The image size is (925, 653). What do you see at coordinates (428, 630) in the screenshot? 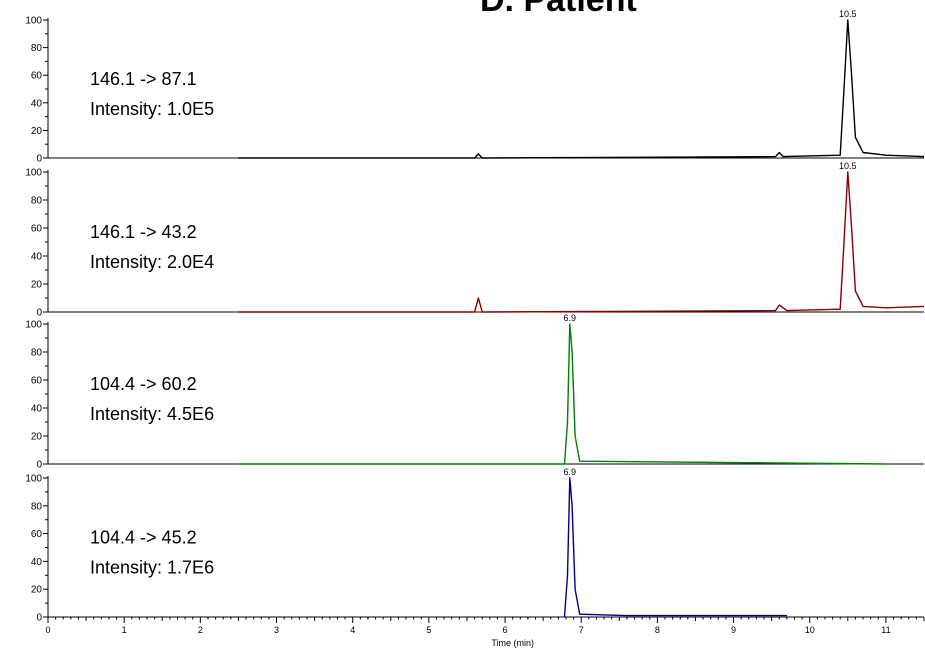
I see `x-tick-label: 5` at bounding box center [428, 630].